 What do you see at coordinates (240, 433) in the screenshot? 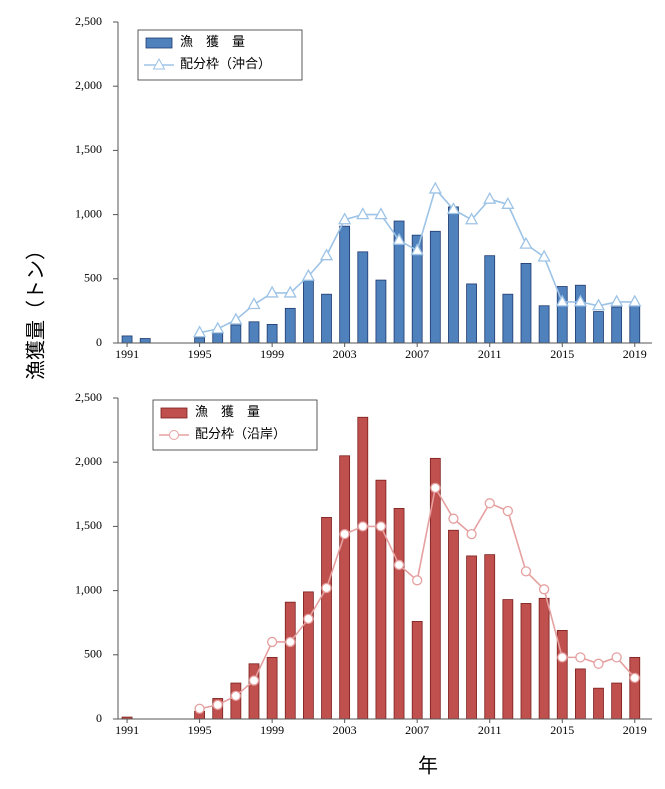
I see `legend-label: 配分枠（沿岸）` at bounding box center [240, 433].